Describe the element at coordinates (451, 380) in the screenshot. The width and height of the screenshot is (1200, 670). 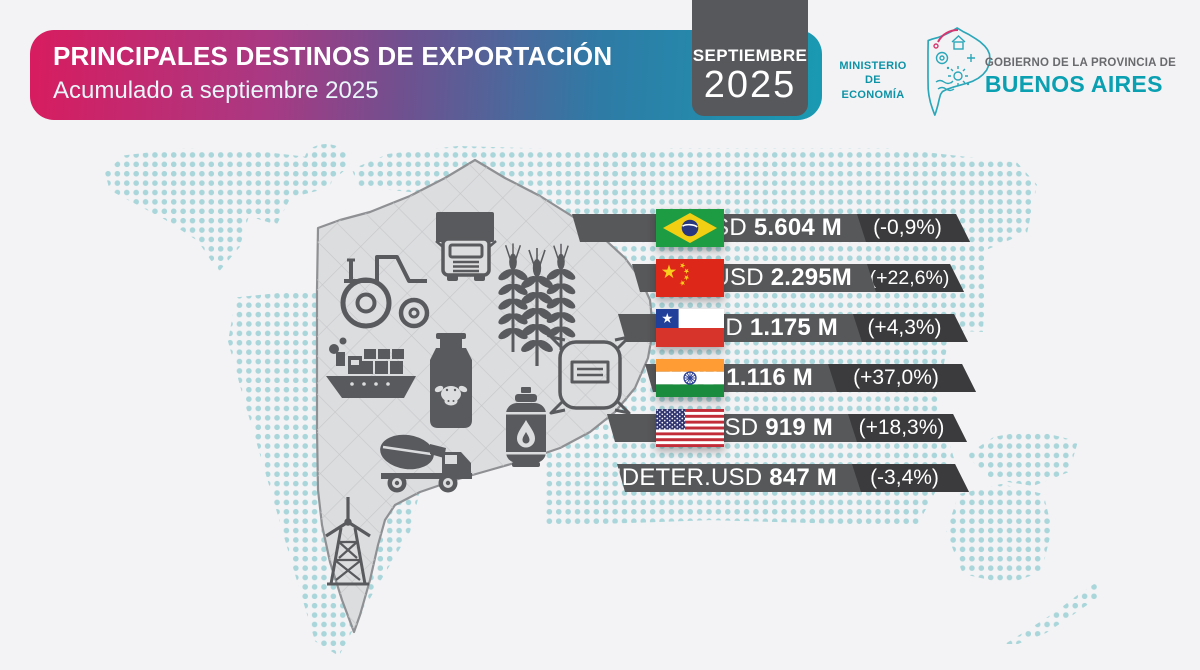
I see `dairy-icon` at that location.